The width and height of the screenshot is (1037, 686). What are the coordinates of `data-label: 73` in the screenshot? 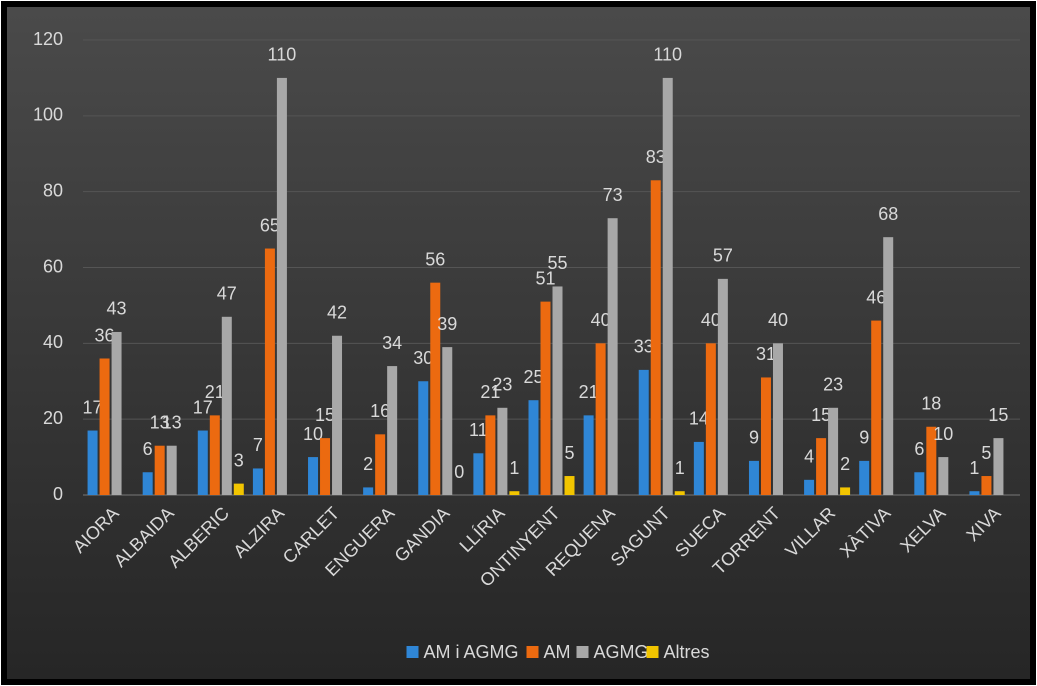 It's located at (613, 195).